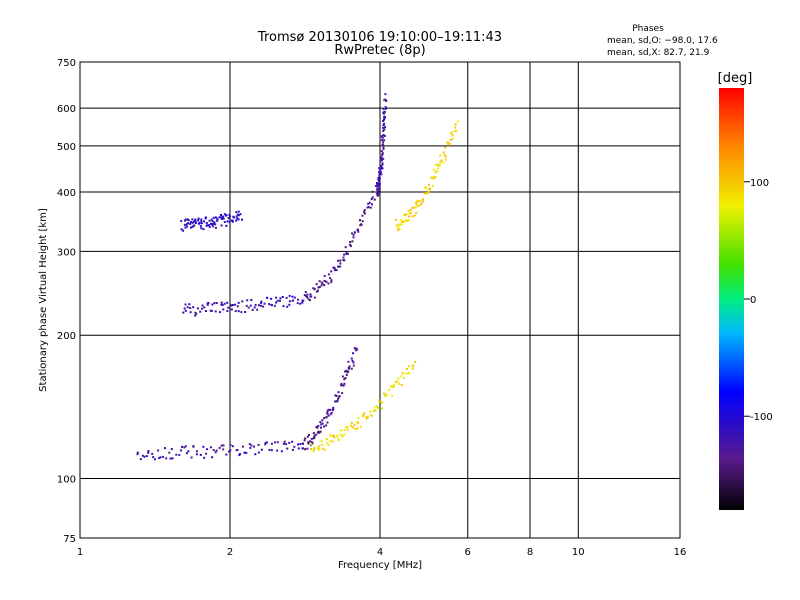  Describe the element at coordinates (658, 53) in the screenshot. I see `phase-stats-x: mean, sd,X: 82.7, 21.9` at that location.